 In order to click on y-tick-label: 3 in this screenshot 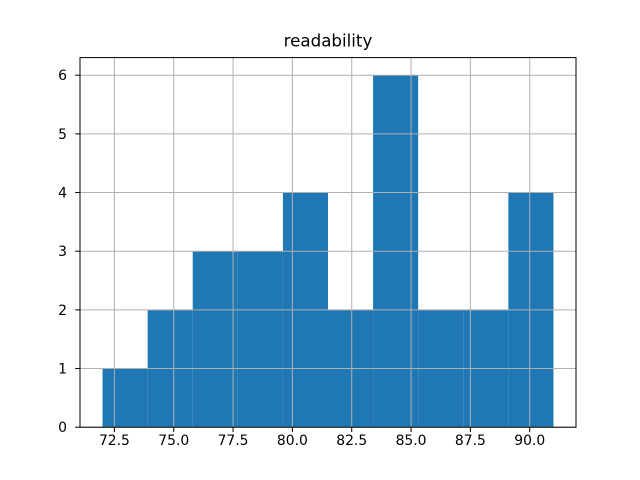, I will do `click(62, 252)`.